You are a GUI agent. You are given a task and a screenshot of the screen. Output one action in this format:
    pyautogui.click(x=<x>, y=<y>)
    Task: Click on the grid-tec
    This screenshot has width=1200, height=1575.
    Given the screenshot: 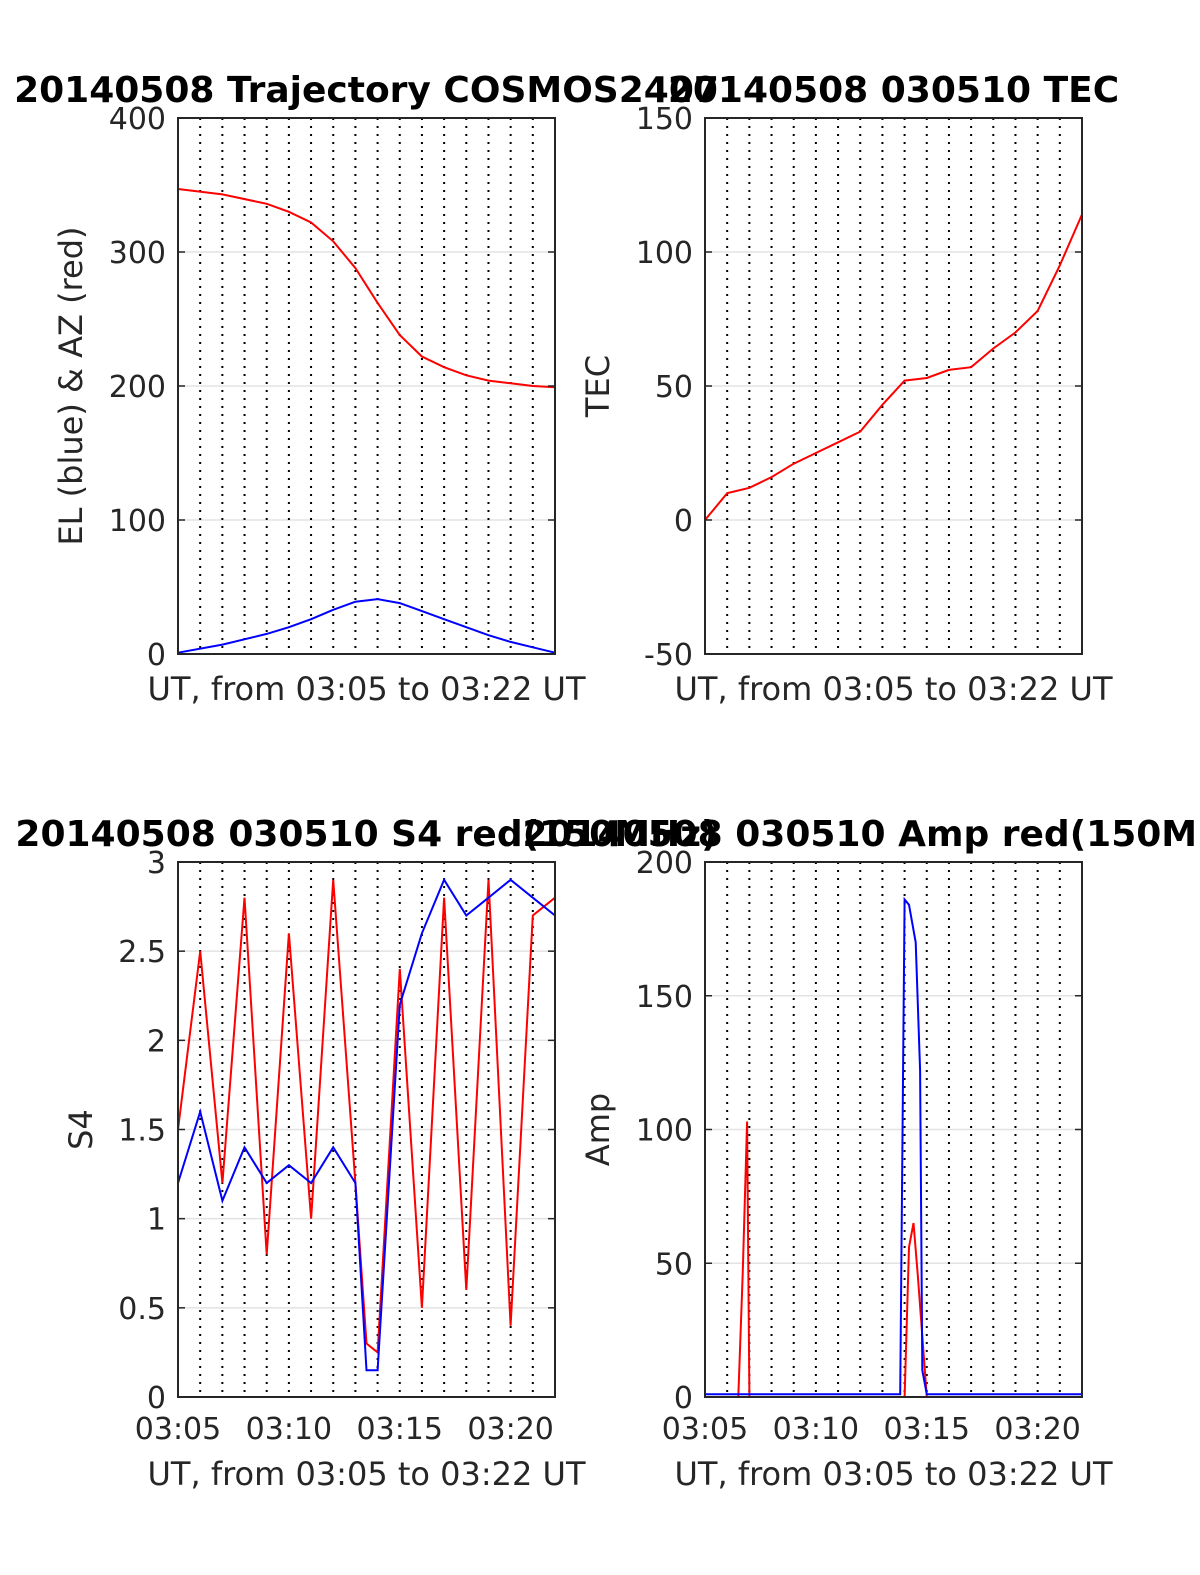 What is the action you would take?
    pyautogui.click(x=893, y=386)
    